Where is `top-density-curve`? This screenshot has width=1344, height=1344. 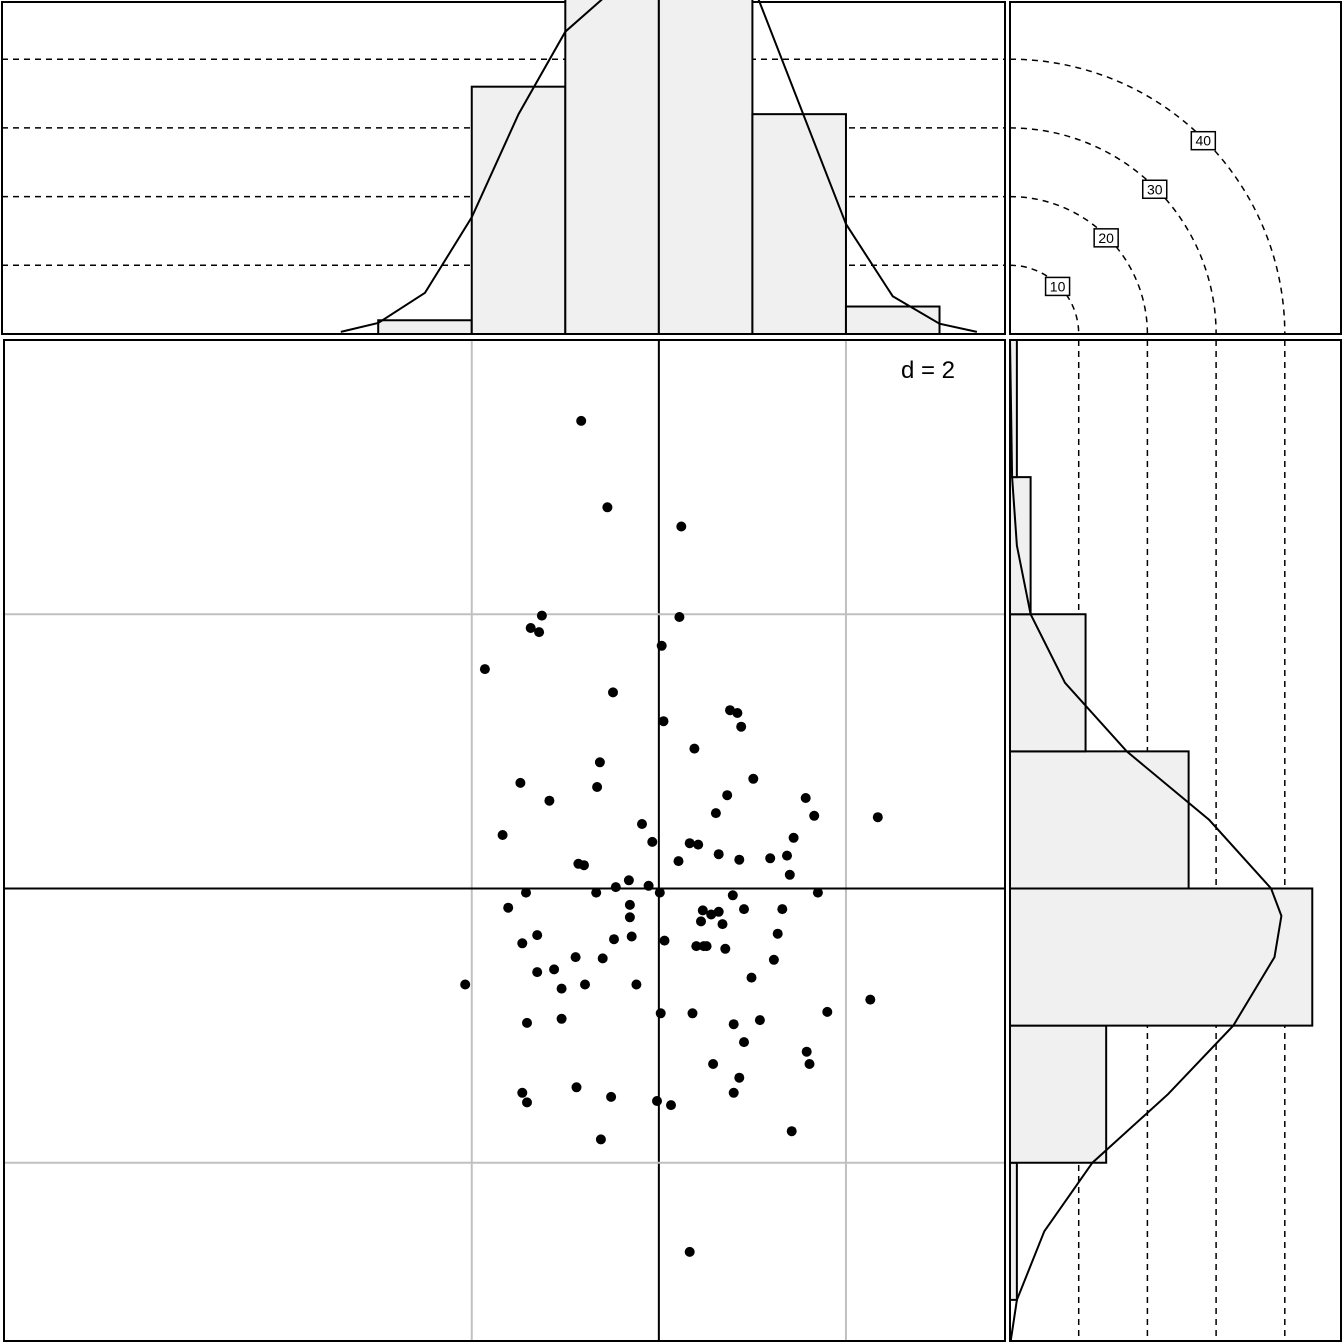
top-density-curve is located at coordinates (659, 166).